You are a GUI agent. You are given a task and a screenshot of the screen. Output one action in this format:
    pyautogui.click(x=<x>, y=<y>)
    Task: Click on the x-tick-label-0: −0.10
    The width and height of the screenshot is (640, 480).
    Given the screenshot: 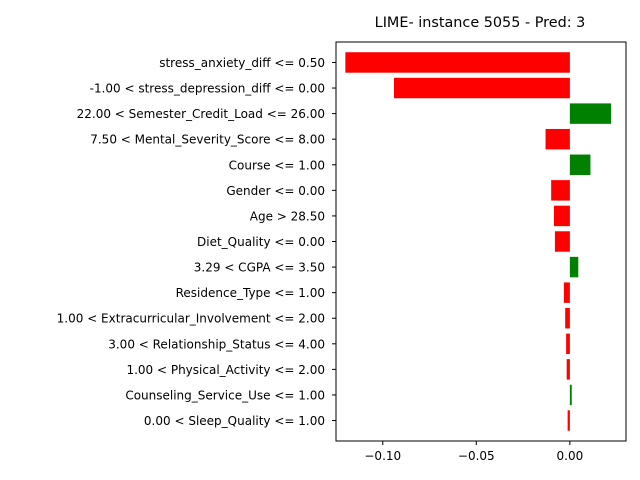 What is the action you would take?
    pyautogui.click(x=382, y=456)
    